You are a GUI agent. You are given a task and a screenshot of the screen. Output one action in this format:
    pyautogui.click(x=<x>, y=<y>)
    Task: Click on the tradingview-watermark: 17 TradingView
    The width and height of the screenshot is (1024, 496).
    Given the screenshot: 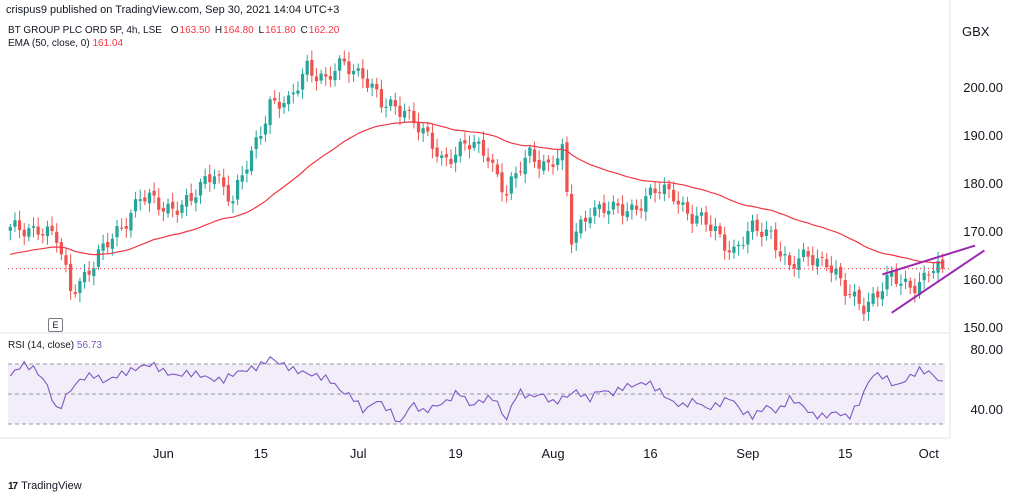 What is the action you would take?
    pyautogui.click(x=45, y=486)
    